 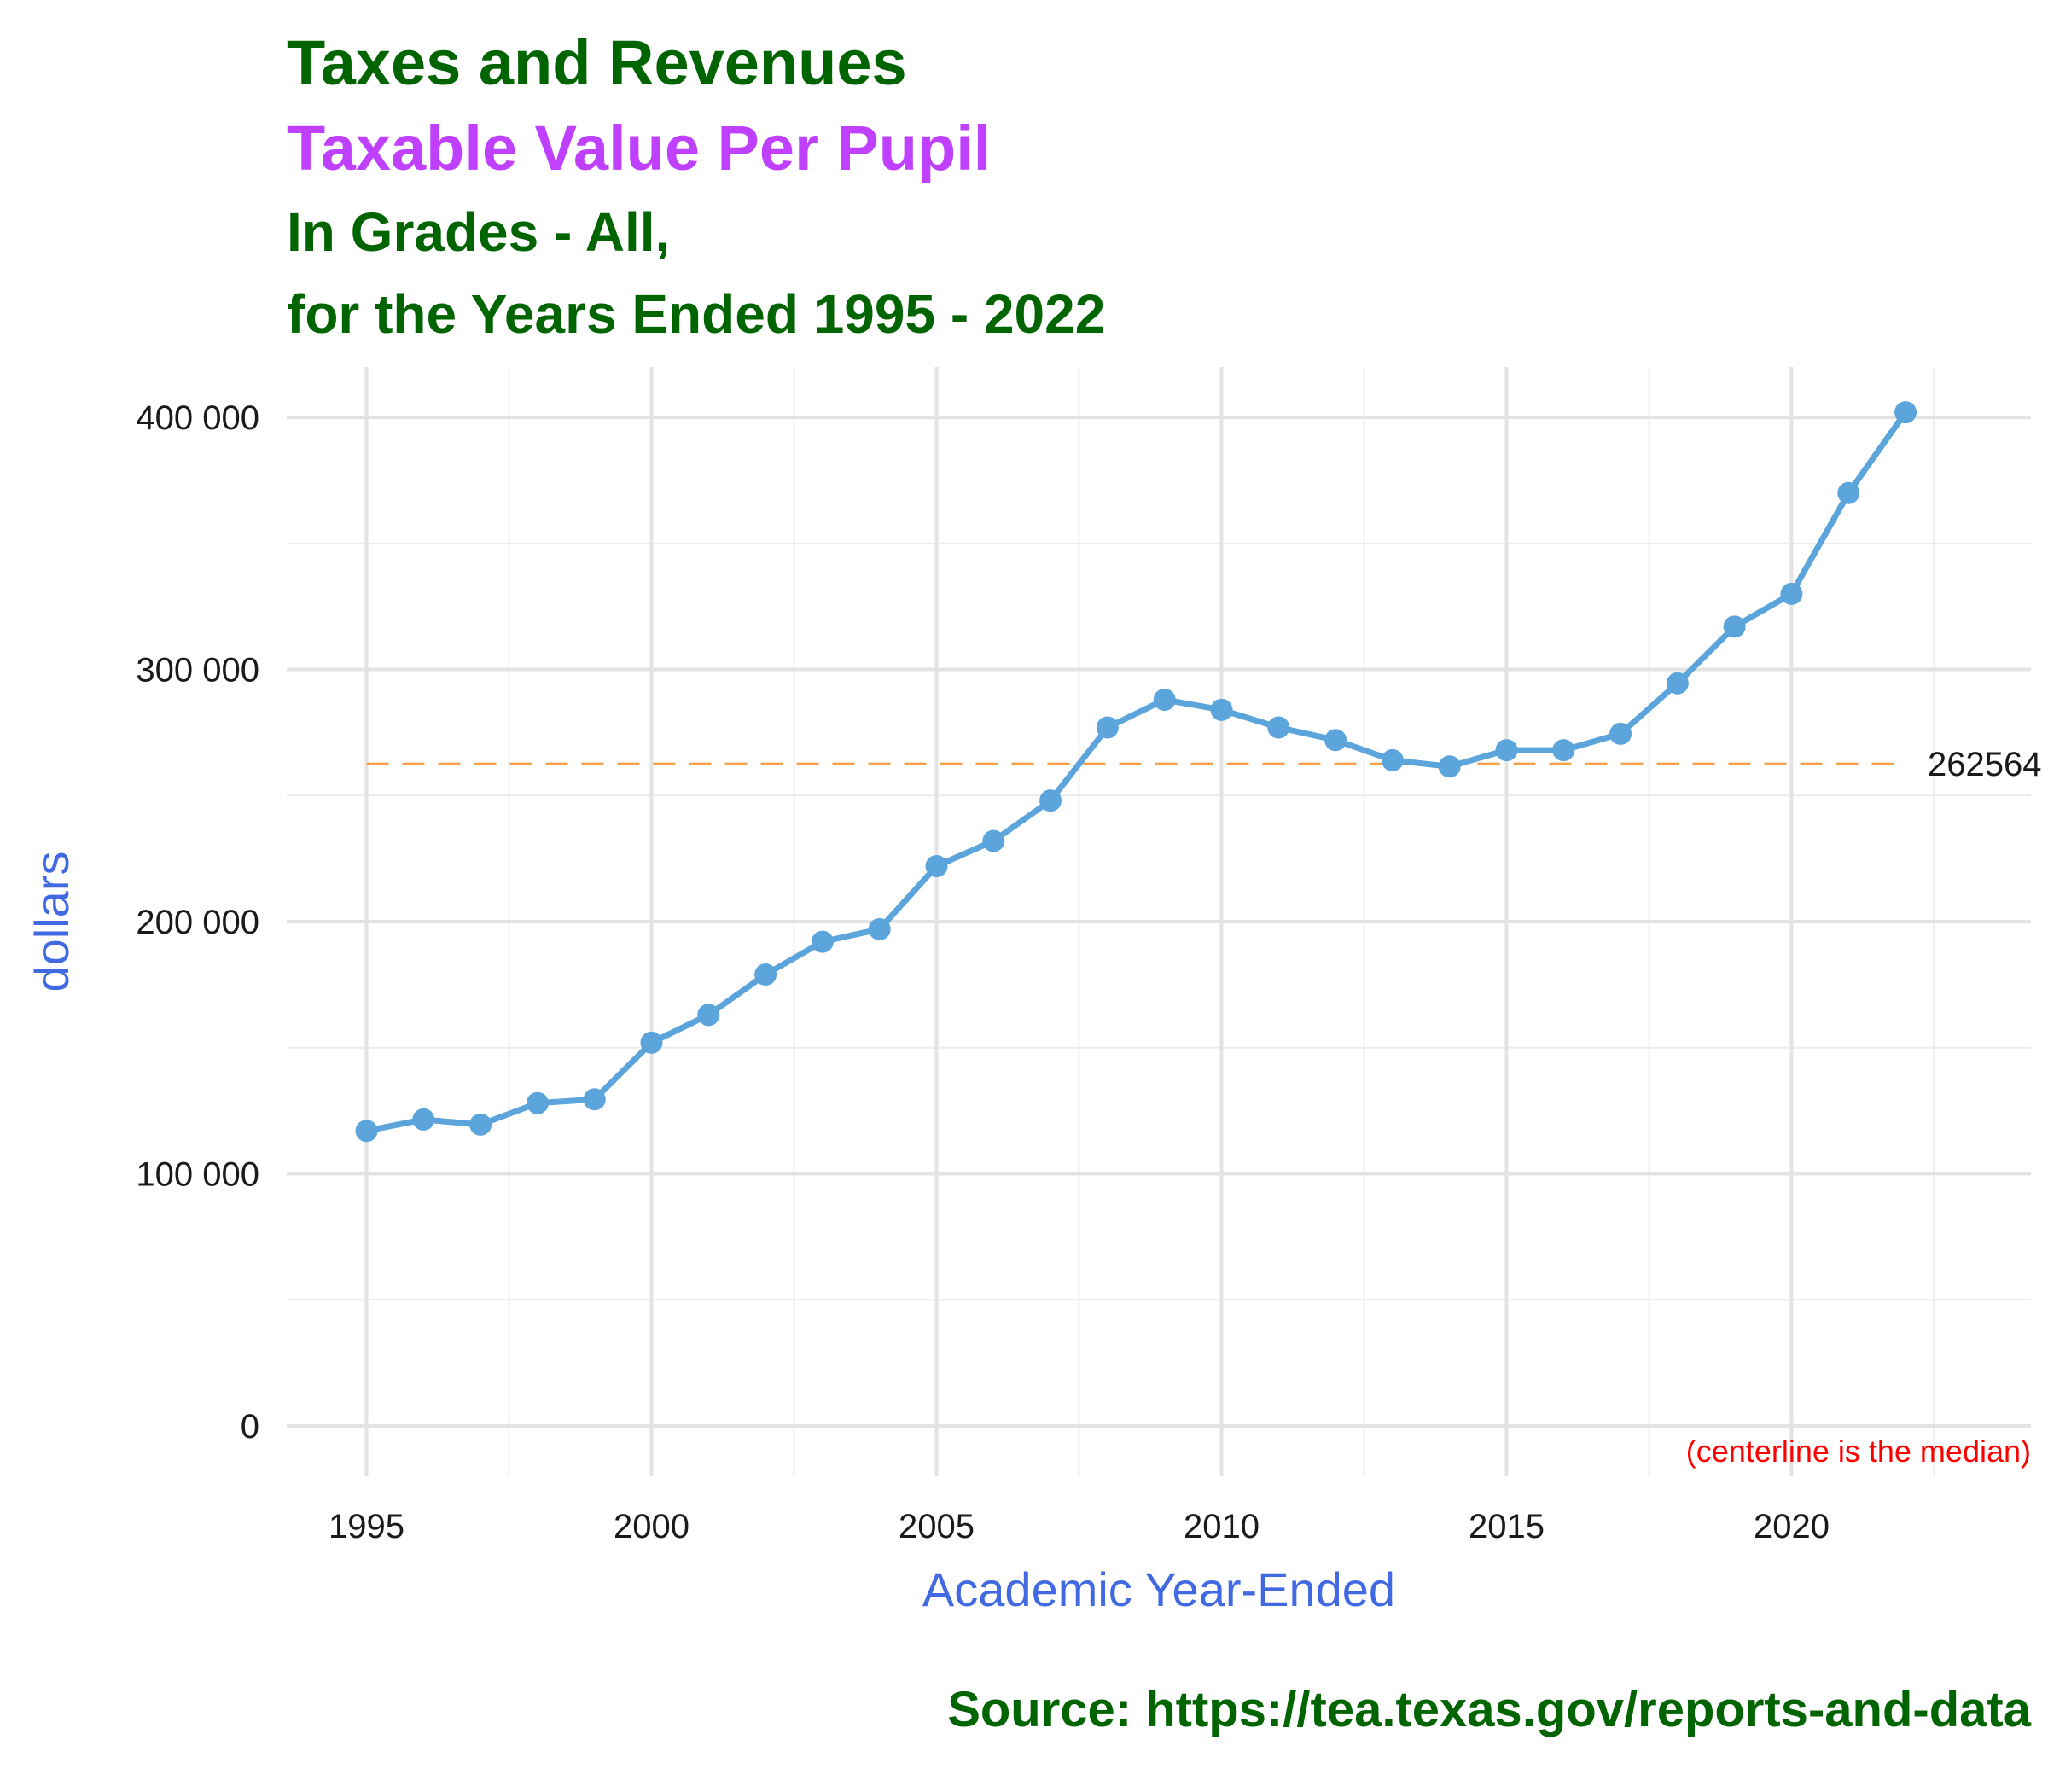 I want to click on median-value-label: 262564, so click(x=1985, y=764).